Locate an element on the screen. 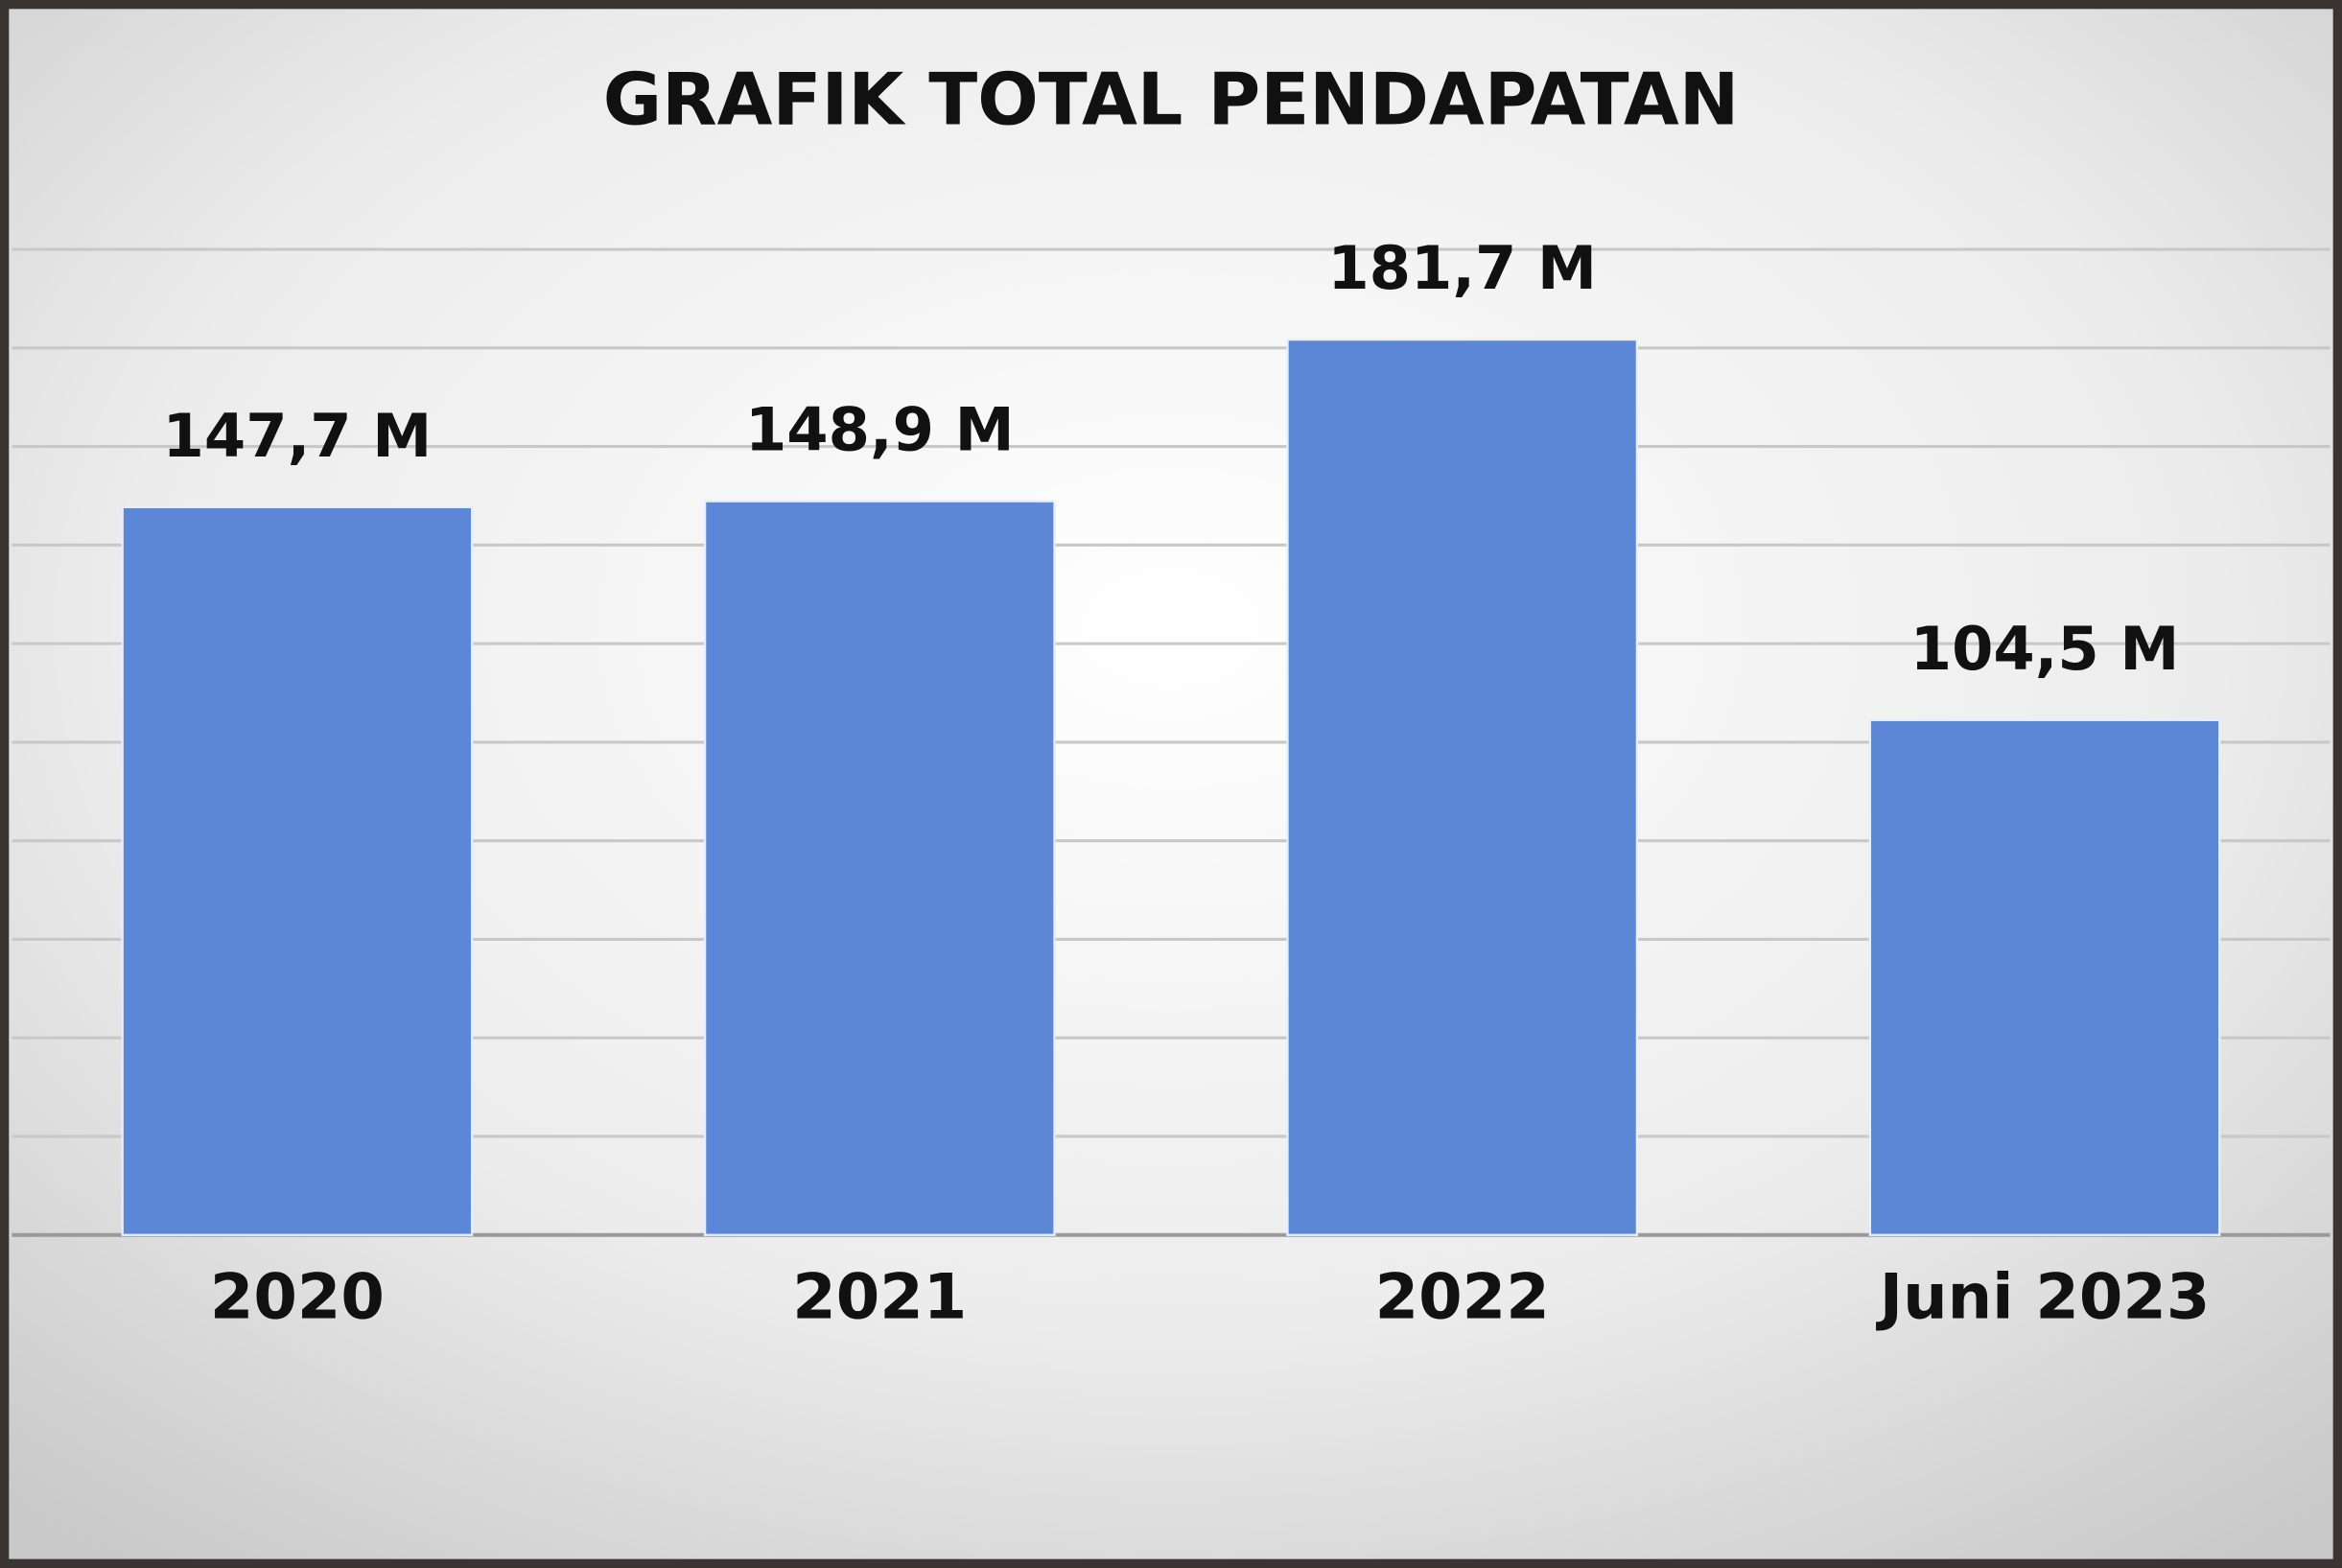 Image resolution: width=2342 pixels, height=1568 pixels. data-label: 148,9 M is located at coordinates (880, 430).